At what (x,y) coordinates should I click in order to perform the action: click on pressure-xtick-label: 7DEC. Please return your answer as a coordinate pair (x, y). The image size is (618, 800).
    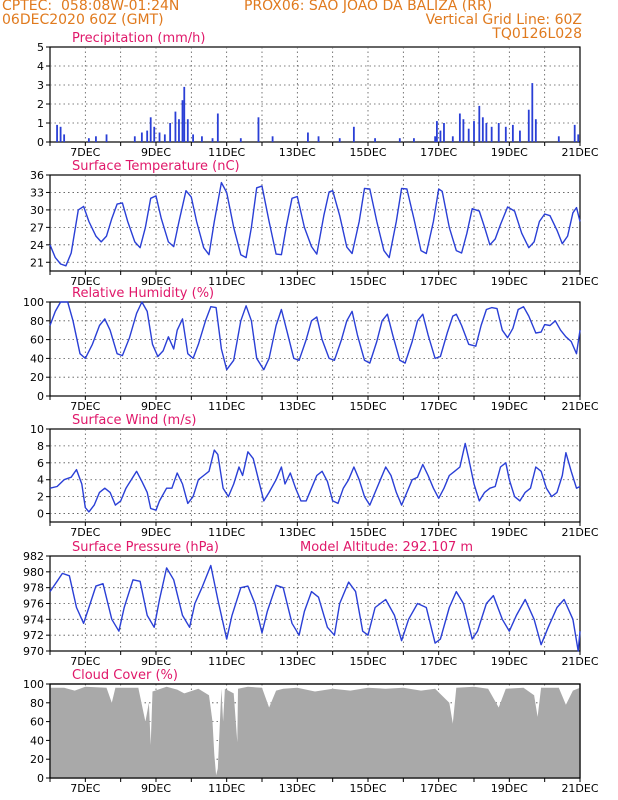
    Looking at the image, I should click on (85, 661).